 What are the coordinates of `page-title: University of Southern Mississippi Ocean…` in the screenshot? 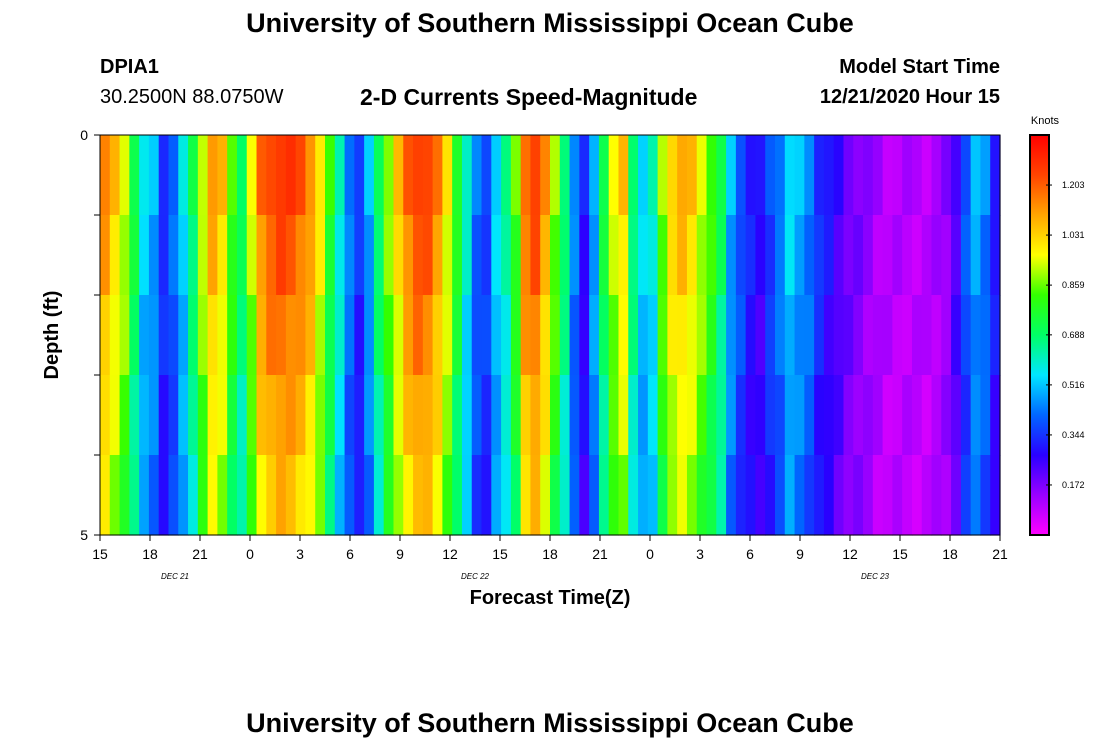 It's located at (550, 23).